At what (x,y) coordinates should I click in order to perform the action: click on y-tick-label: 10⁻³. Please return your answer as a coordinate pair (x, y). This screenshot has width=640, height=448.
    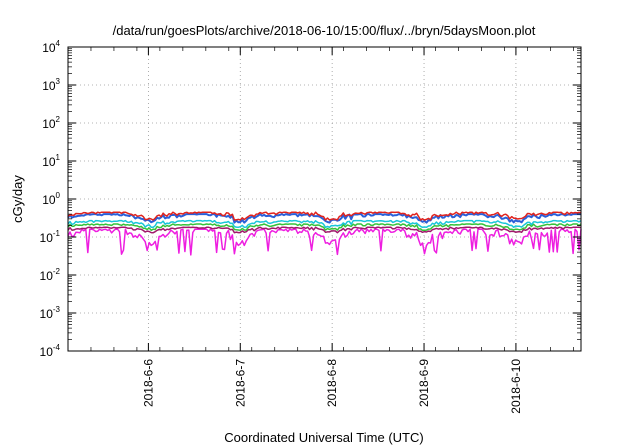
    Looking at the image, I should click on (50, 313).